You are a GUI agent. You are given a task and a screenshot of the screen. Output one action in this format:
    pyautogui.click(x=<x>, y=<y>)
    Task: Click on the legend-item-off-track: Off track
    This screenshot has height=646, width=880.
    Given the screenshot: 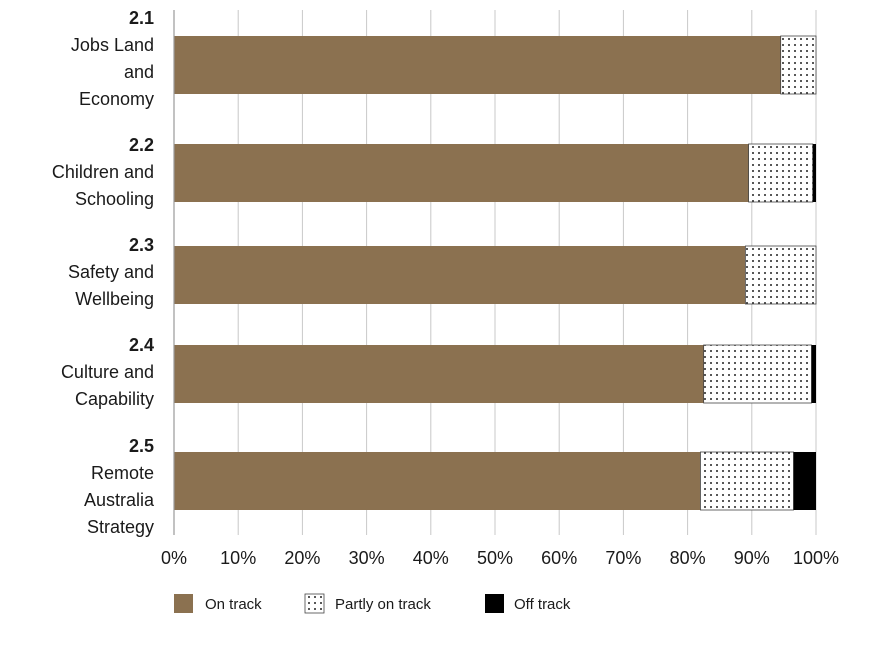 What is the action you would take?
    pyautogui.click(x=528, y=603)
    